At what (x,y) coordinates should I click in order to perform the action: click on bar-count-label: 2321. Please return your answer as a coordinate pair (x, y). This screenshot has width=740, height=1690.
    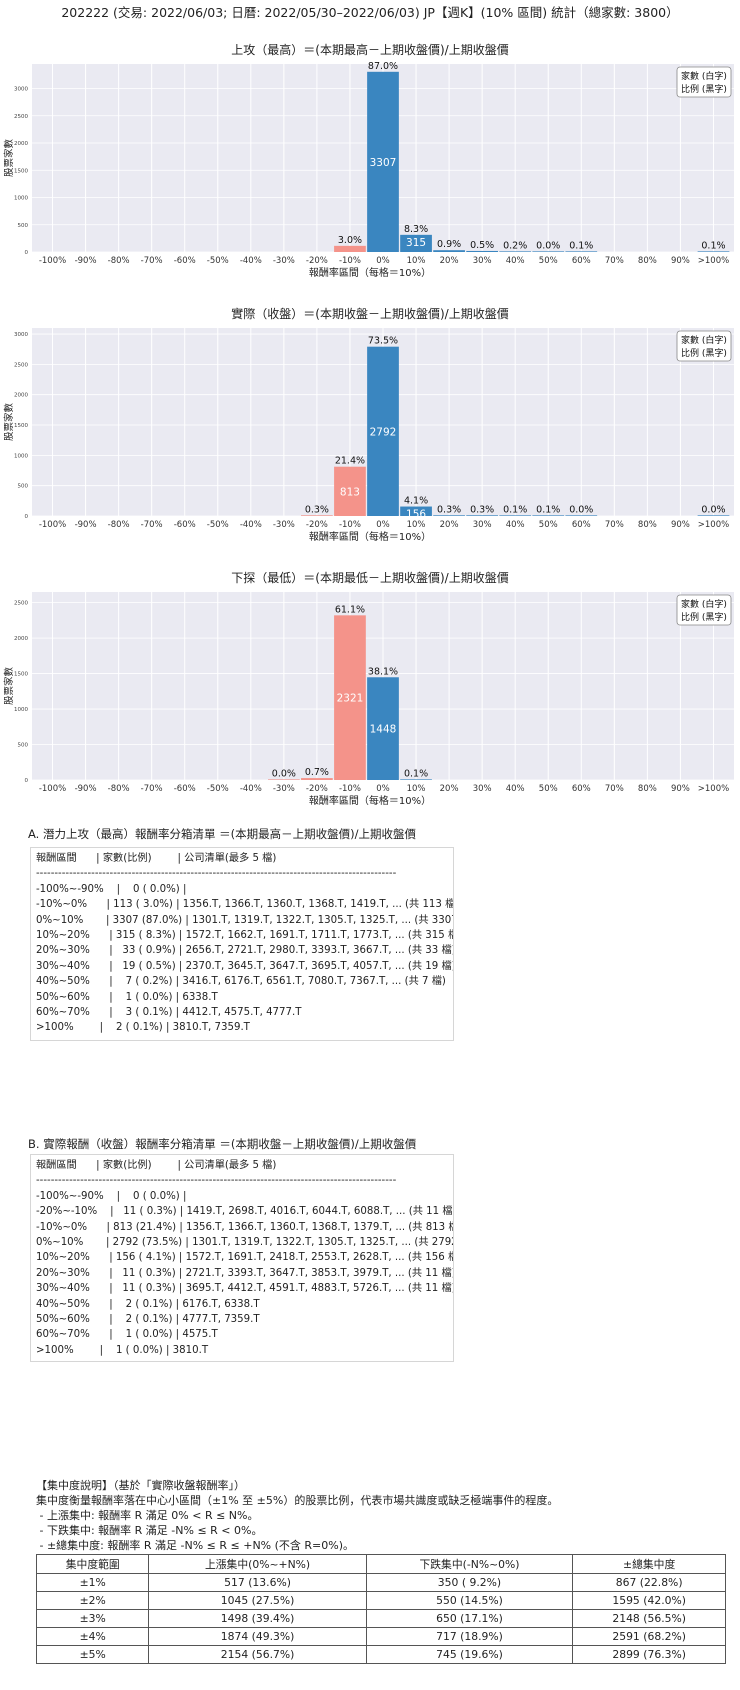
    Looking at the image, I should click on (350, 699).